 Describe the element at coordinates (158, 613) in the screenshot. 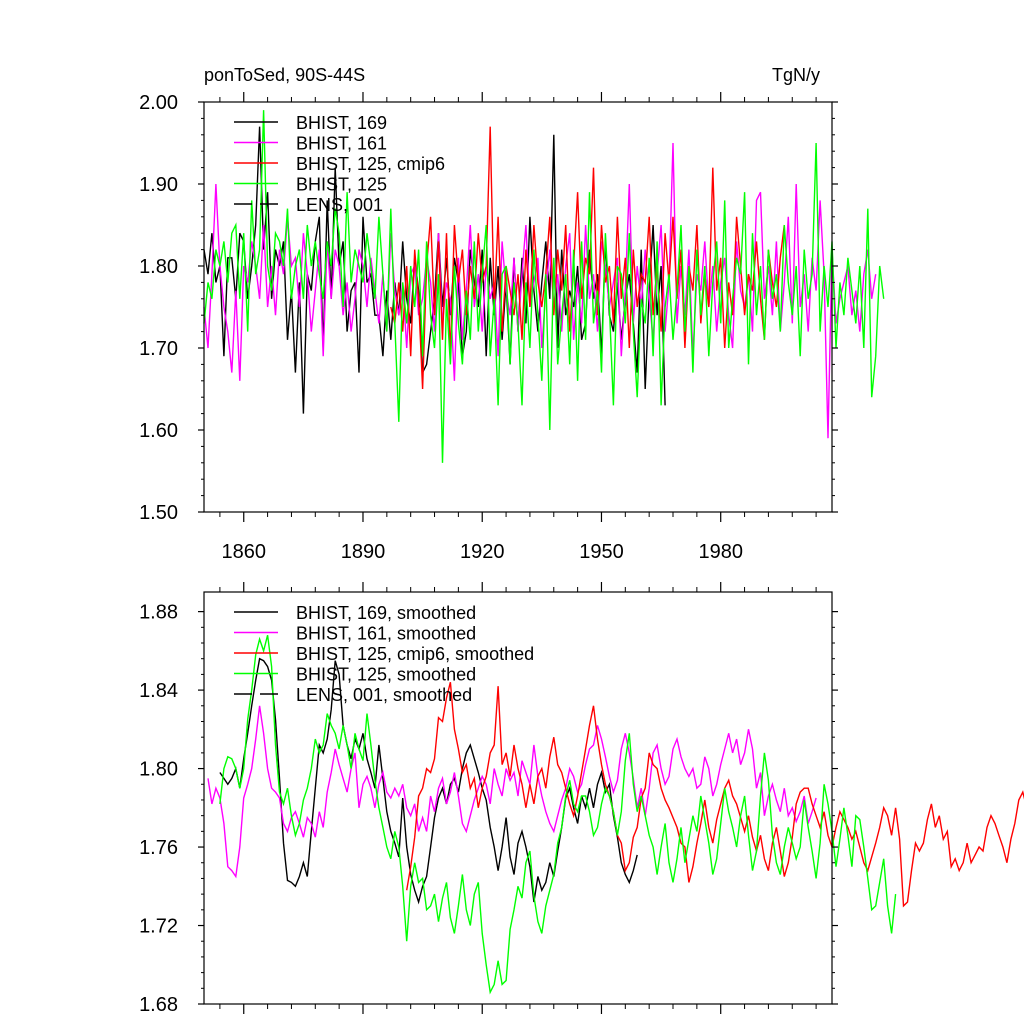

I see `y-tick-label: 1.88` at that location.